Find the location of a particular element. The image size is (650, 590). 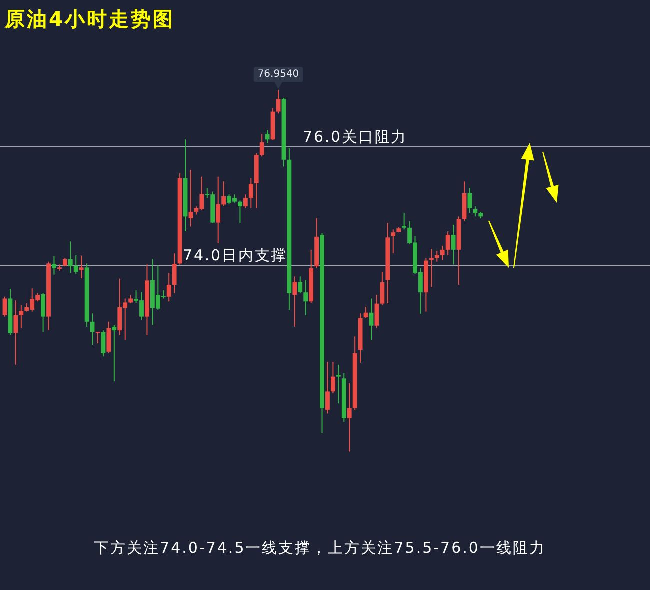

ref-label: 76.0关口阻力 is located at coordinates (355, 137).